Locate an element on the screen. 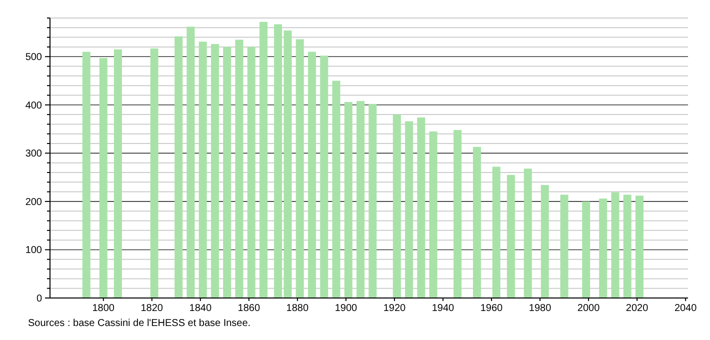  y-tick-label: 400 is located at coordinates (33, 106).